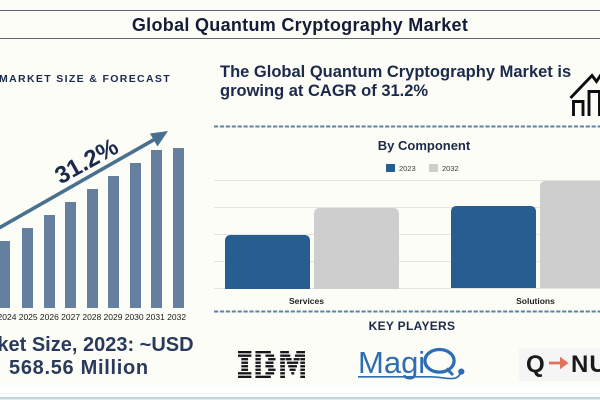 This screenshot has width=600, height=400. Describe the element at coordinates (391, 362) in the screenshot. I see `svg-text: Magi` at that location.